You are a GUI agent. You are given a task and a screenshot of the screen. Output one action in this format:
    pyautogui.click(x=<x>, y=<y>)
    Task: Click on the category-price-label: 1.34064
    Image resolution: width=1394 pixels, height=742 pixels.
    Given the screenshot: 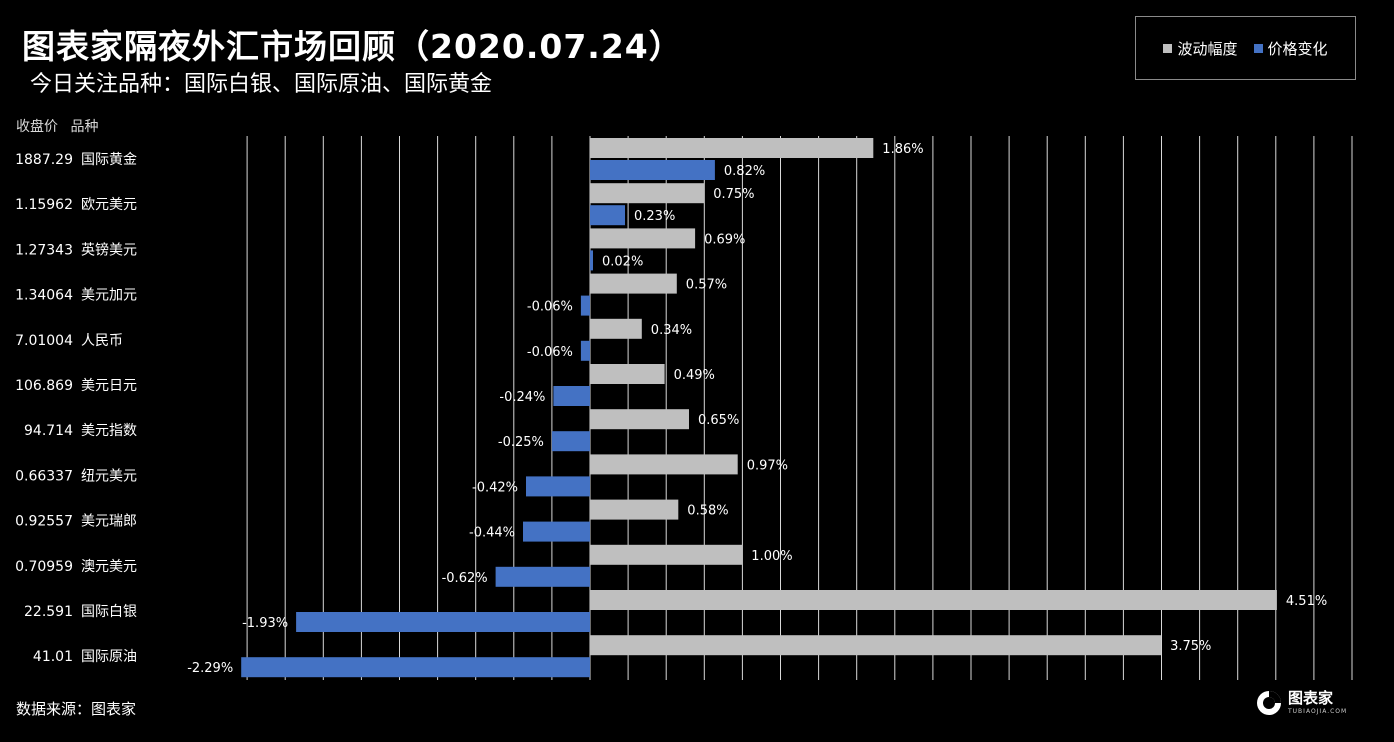 What is the action you would take?
    pyautogui.click(x=44, y=296)
    